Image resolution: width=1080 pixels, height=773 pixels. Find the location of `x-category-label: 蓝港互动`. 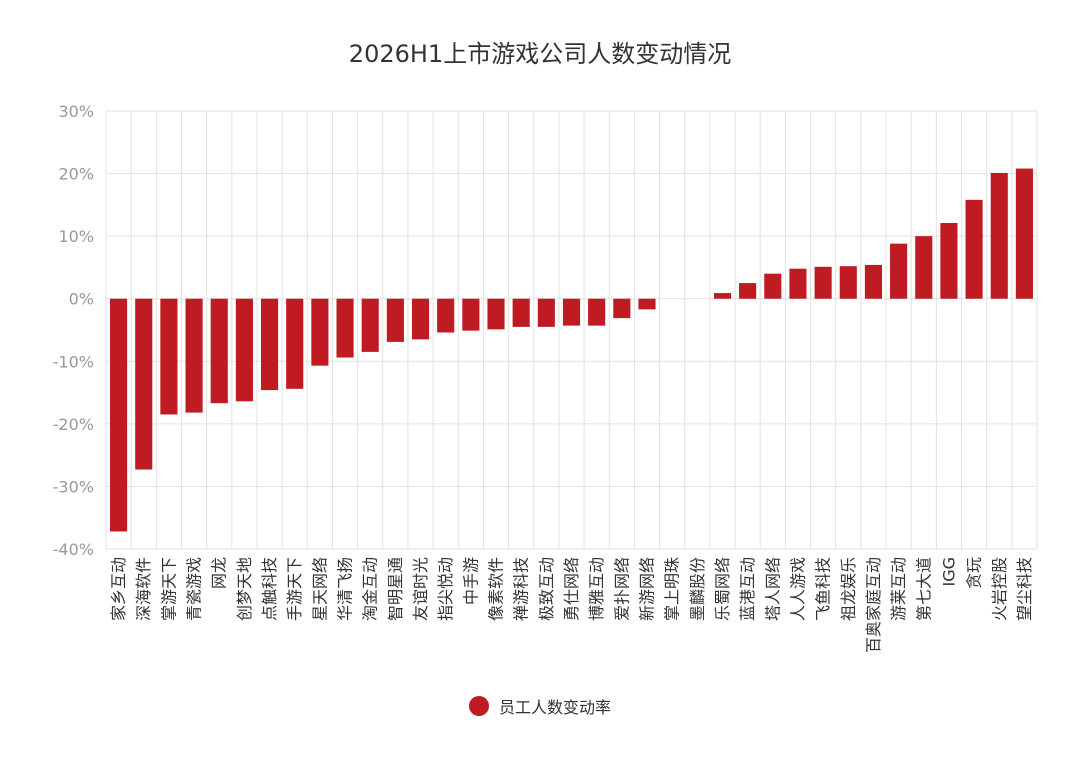

x-category-label: 蓝港互动 is located at coordinates (747, 589).